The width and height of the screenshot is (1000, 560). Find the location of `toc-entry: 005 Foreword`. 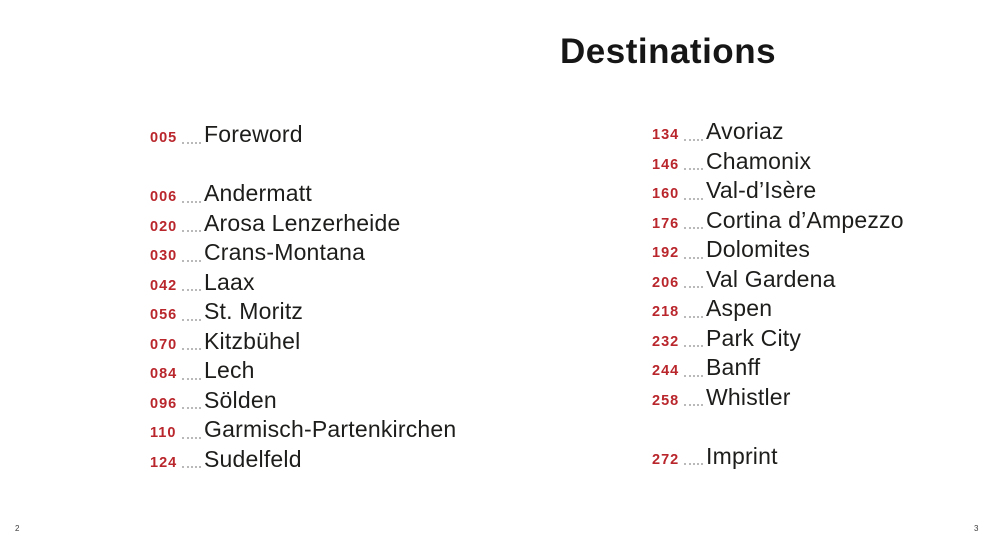

toc-entry: 005 Foreword is located at coordinates (330, 136).